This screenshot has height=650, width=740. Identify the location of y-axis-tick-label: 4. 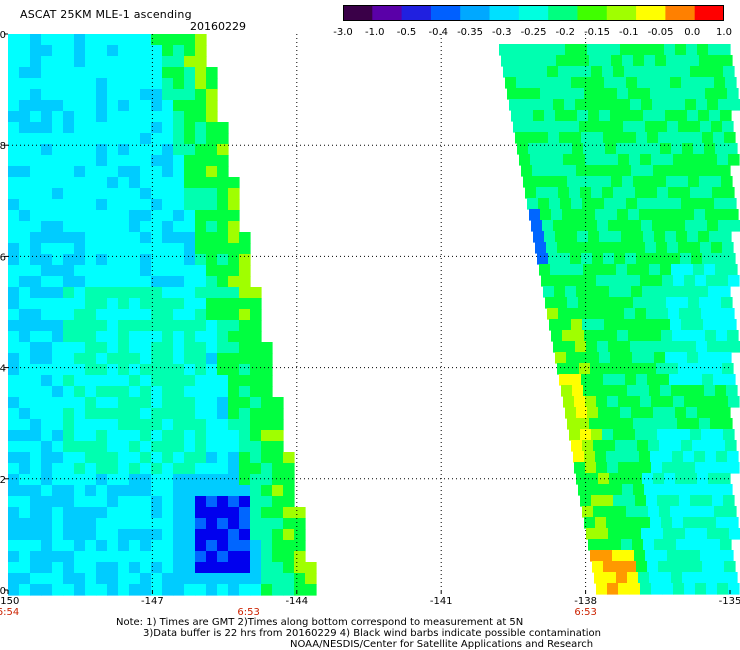
(3, 369).